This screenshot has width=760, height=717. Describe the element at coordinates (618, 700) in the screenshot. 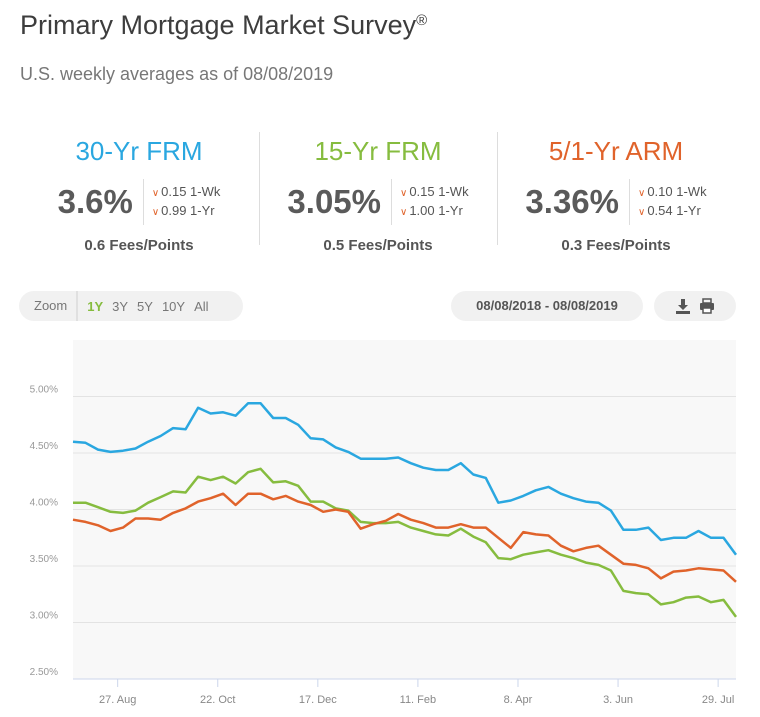

I see `x-tick-label: 3. Jun` at that location.